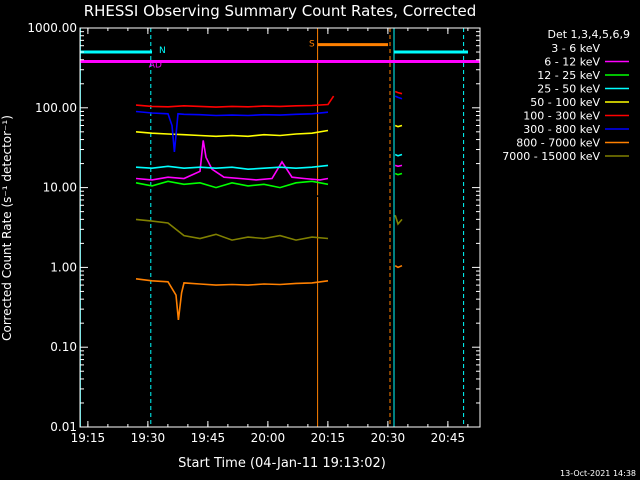 Image resolution: width=640 pixels, height=480 pixels. I want to click on y-tick-label-5: 1000.00, so click(52, 28).